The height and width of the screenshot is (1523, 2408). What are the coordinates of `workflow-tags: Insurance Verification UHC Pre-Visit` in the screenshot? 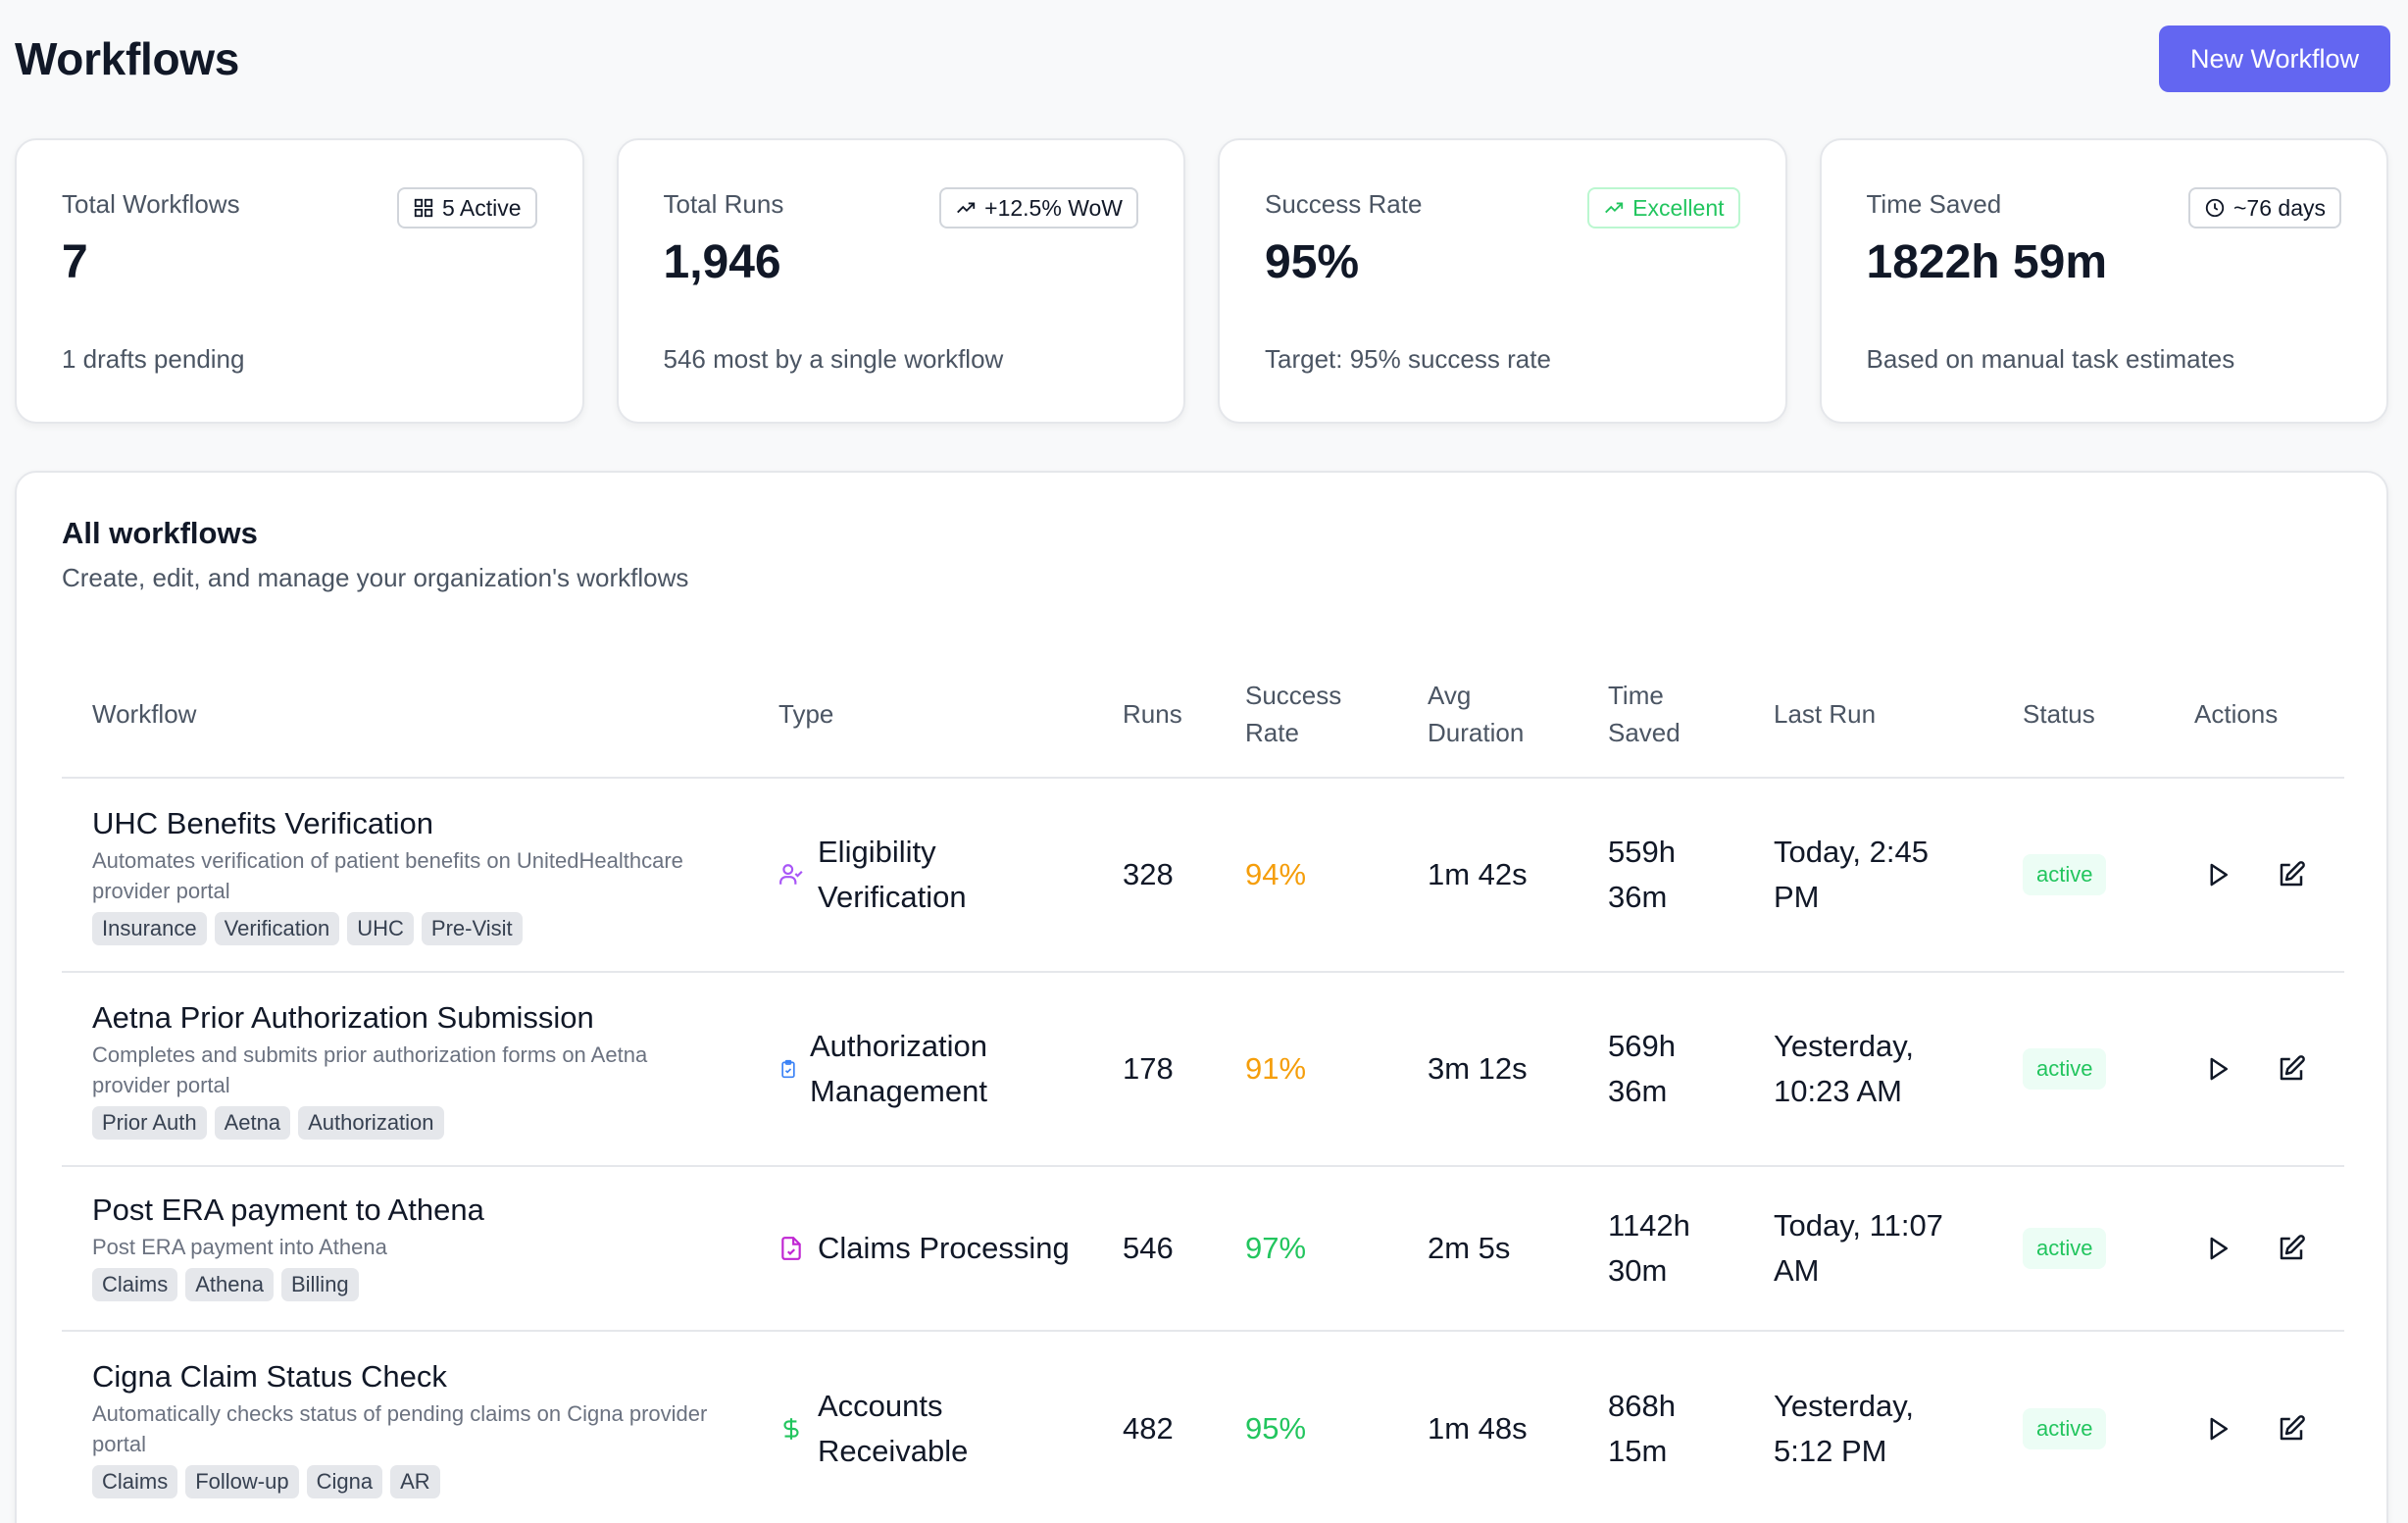 It's located at (410, 929).